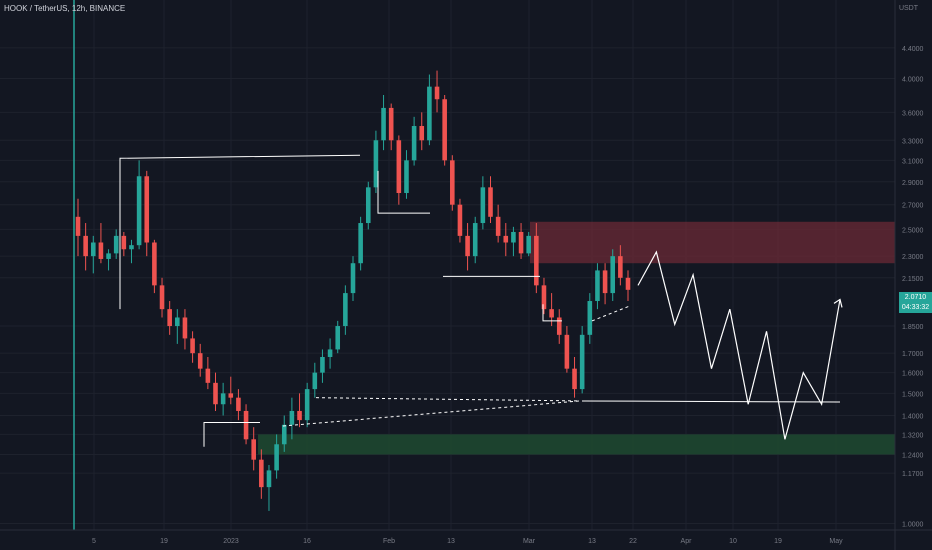 Image resolution: width=932 pixels, height=550 pixels. Describe the element at coordinates (576, 444) in the screenshot. I see `support-zone` at that location.